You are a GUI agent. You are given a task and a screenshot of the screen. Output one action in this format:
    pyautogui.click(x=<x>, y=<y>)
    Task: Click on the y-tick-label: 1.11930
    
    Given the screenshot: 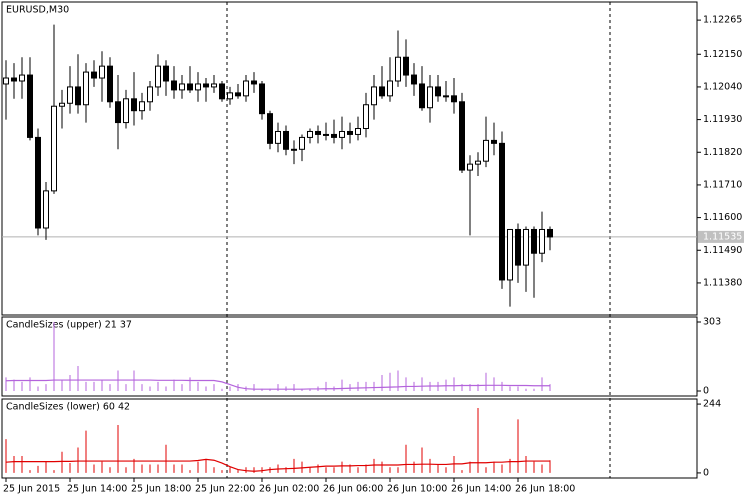 What is the action you would take?
    pyautogui.click(x=722, y=119)
    